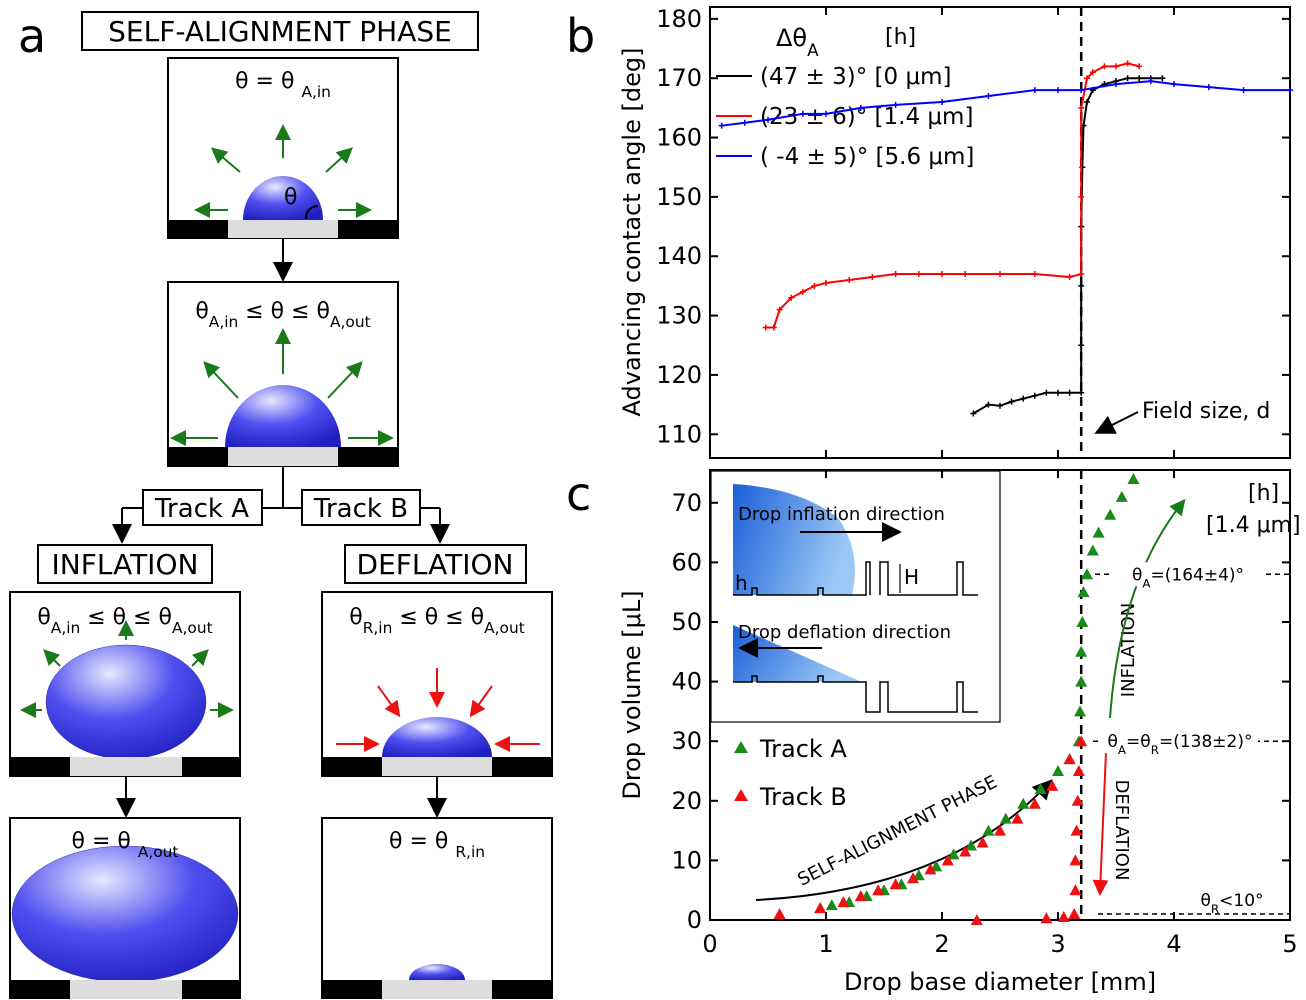 Image resolution: width=1306 pixels, height=1000 pixels. Describe the element at coordinates (1122, 750) in the screenshot. I see `subscript: A` at that location.